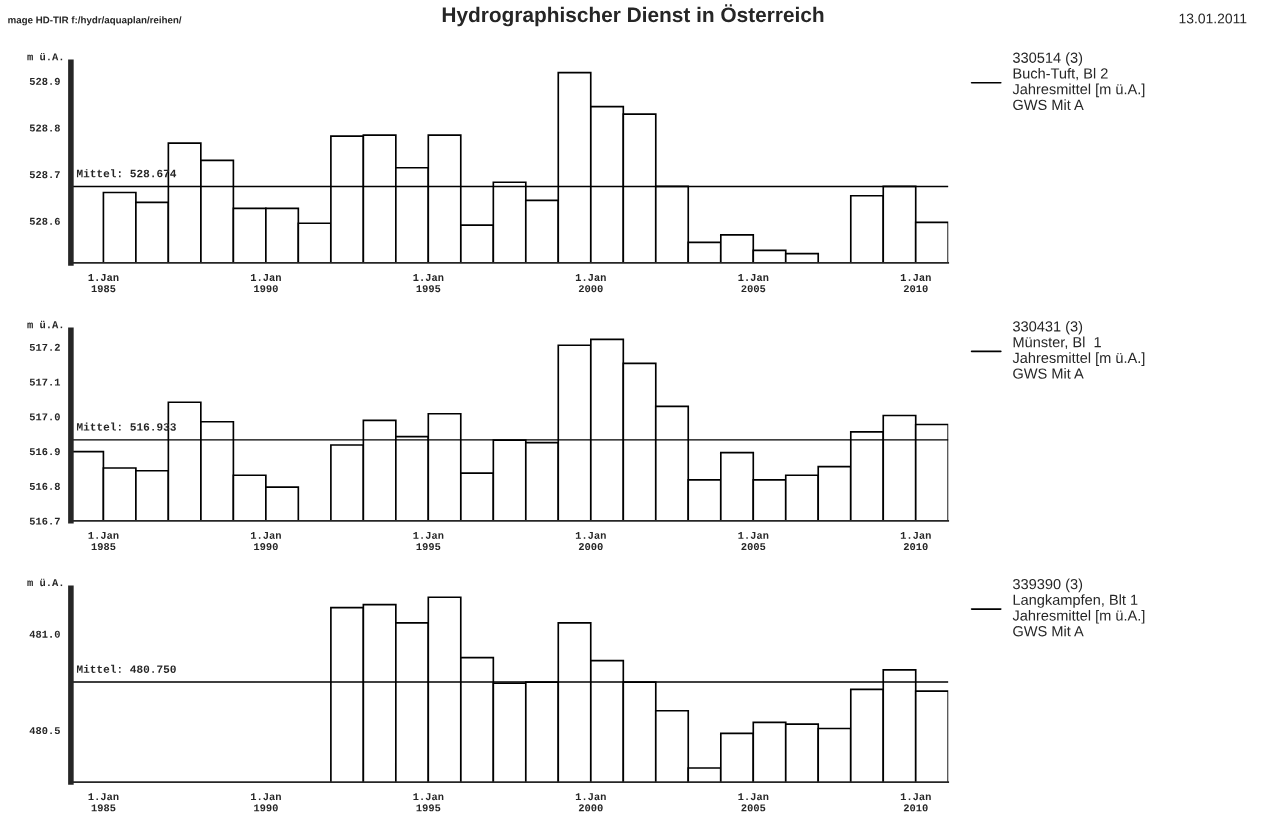 The image size is (1266, 832). What do you see at coordinates (44, 452) in the screenshot?
I see `y-tick-label: 516.9` at bounding box center [44, 452].